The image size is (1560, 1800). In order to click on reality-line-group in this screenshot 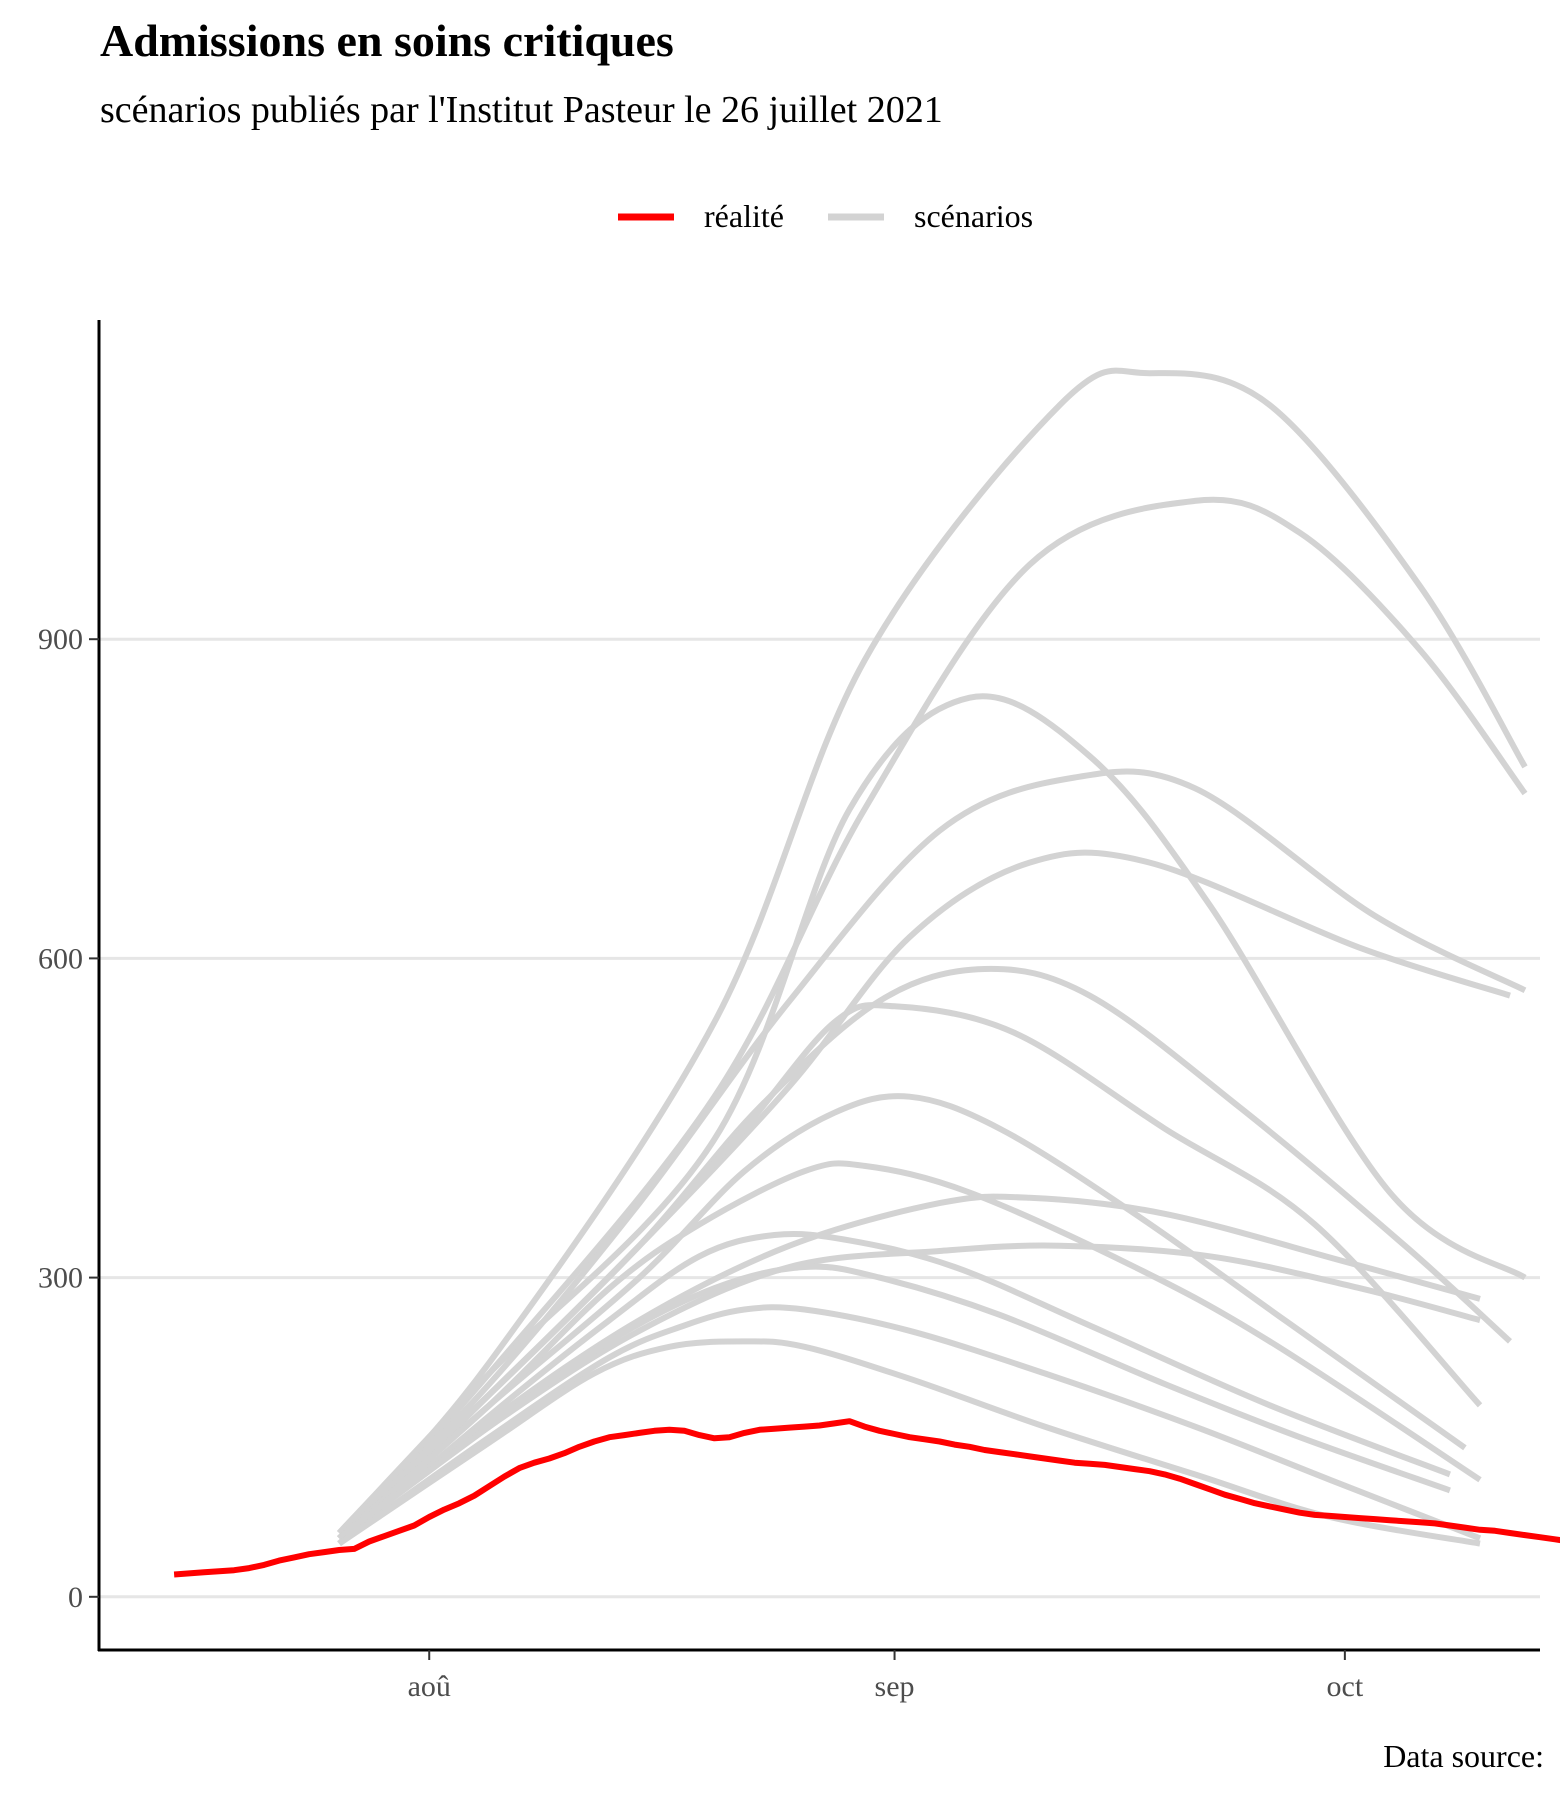, I will do `click(866, 1498)`.